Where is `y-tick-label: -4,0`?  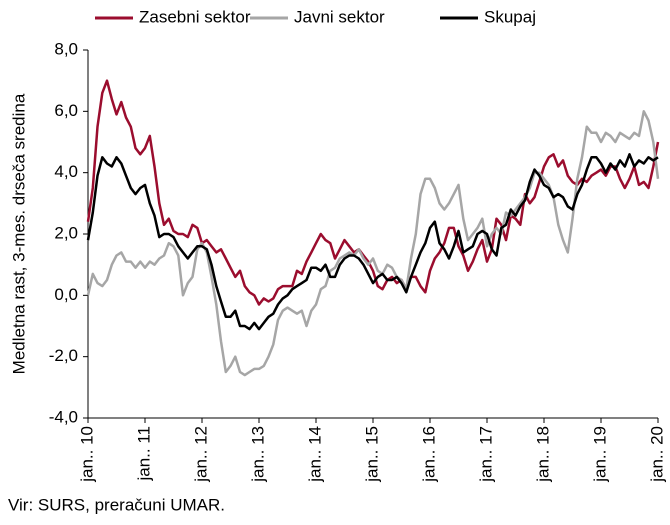
y-tick-label: -4,0 is located at coordinates (63, 416).